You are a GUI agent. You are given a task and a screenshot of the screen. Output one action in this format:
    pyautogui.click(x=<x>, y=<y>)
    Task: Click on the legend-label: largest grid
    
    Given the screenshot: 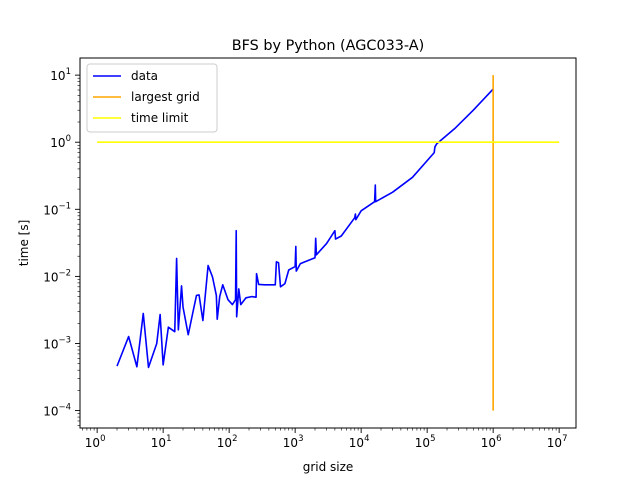 What is the action you would take?
    pyautogui.click(x=165, y=97)
    